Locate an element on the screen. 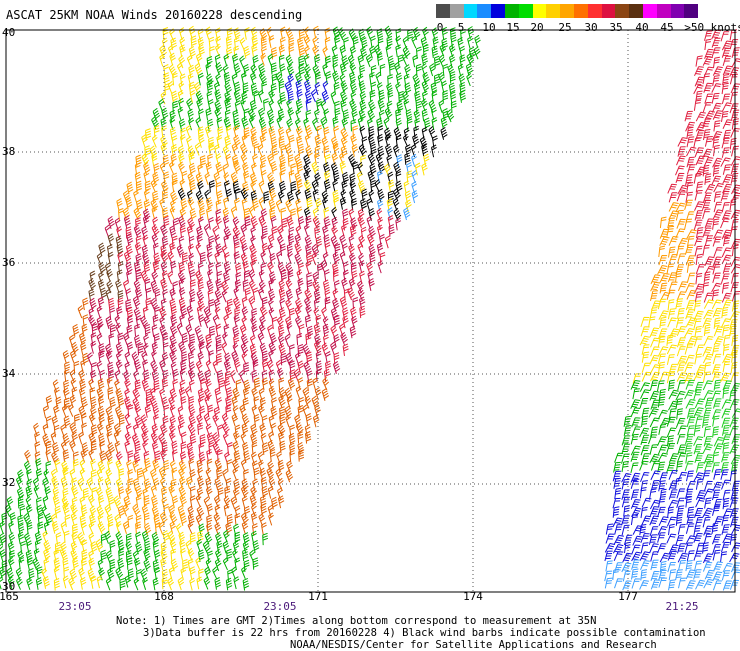 This screenshot has height=651, width=740. lat-label-36: 36 is located at coordinates (8, 262).